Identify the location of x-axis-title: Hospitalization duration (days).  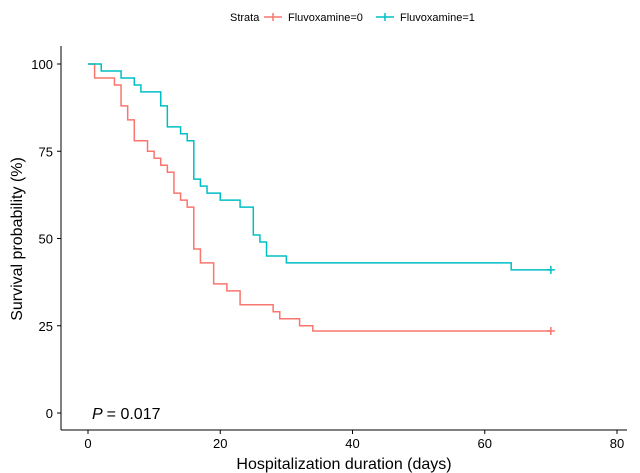
(343, 464).